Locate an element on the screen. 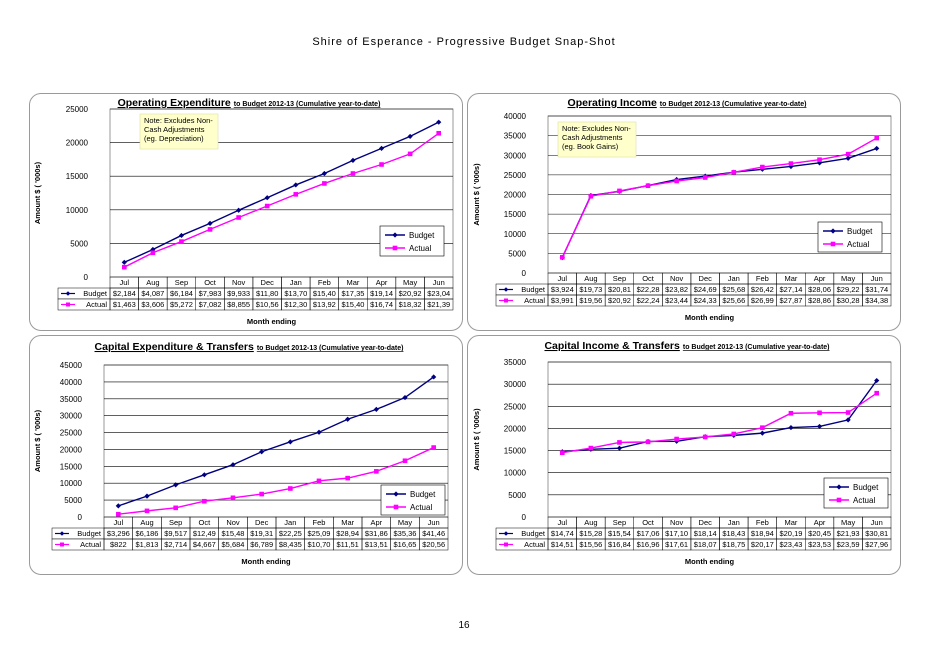 The width and height of the screenshot is (928, 656). y-tick-label: 45000 is located at coordinates (71, 365).